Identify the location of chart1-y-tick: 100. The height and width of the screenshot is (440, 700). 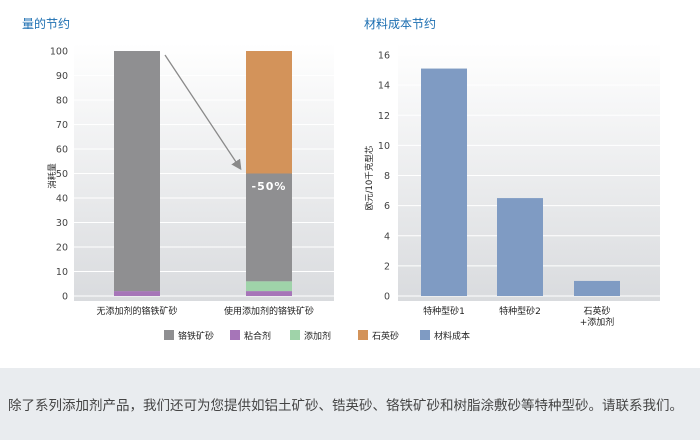
(59, 52).